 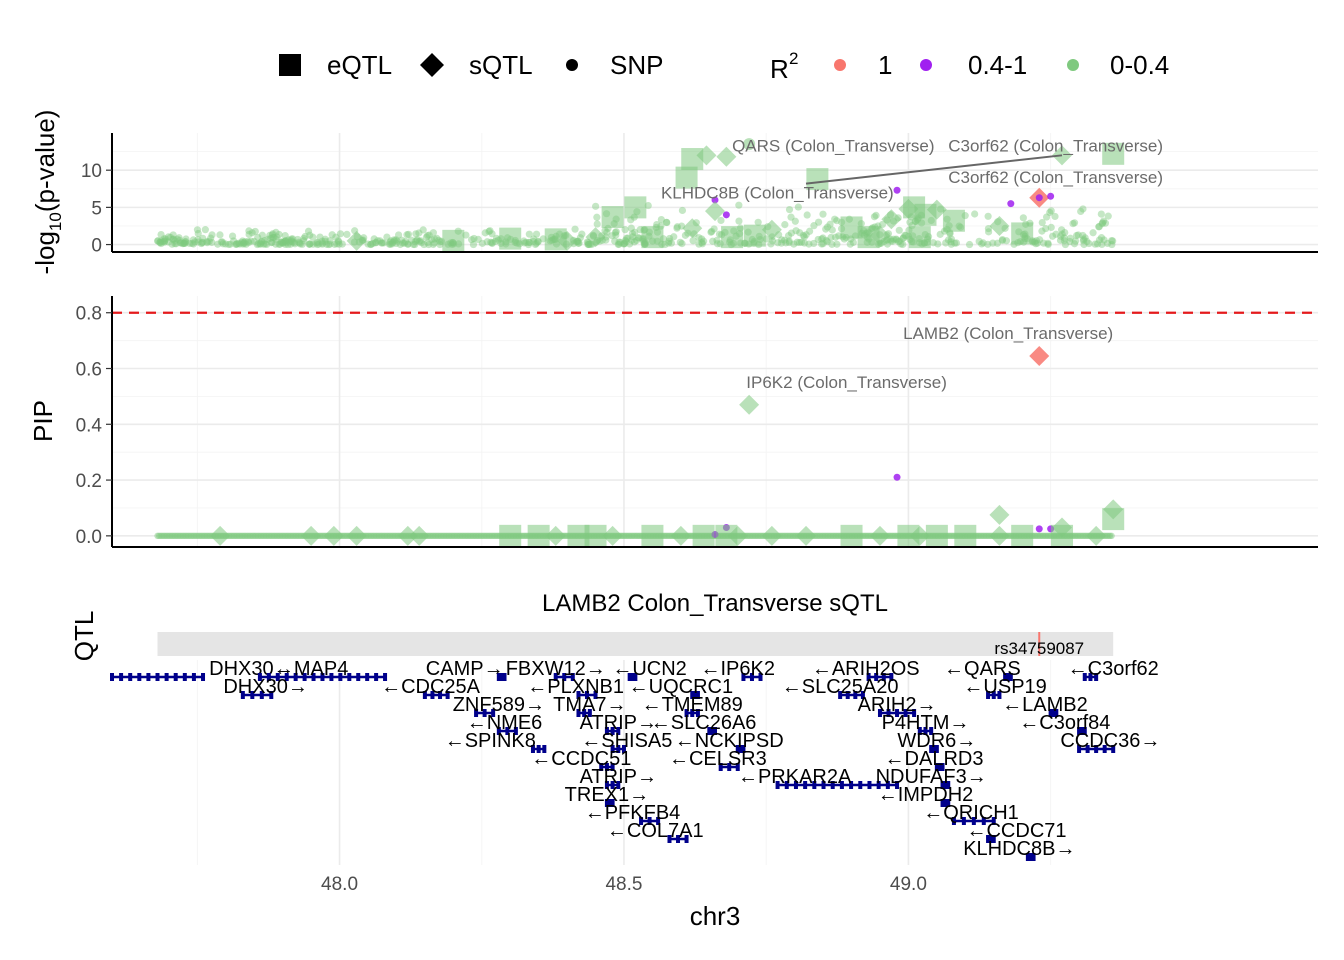 I want to click on gene-label: ZNF589→, so click(x=499, y=705).